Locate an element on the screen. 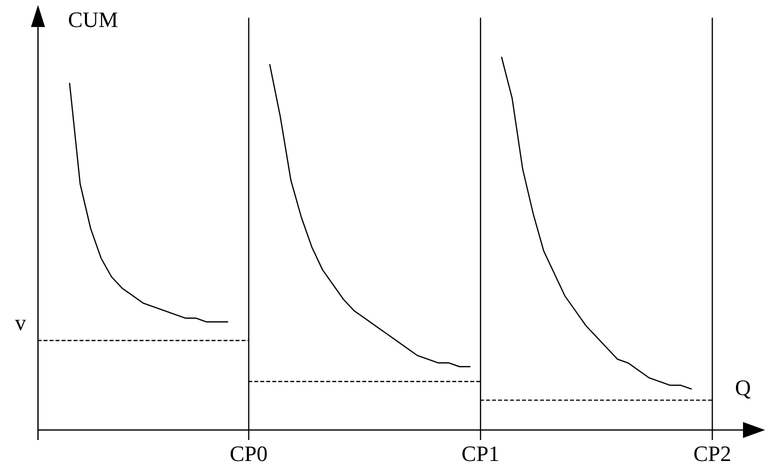 The width and height of the screenshot is (775, 474). x-tick-label: CP1 is located at coordinates (481, 453).